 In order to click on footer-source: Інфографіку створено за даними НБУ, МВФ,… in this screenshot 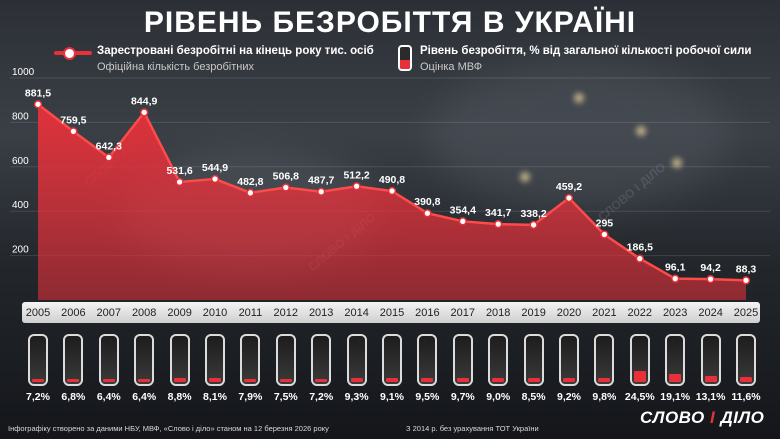, I will do `click(168, 428)`.